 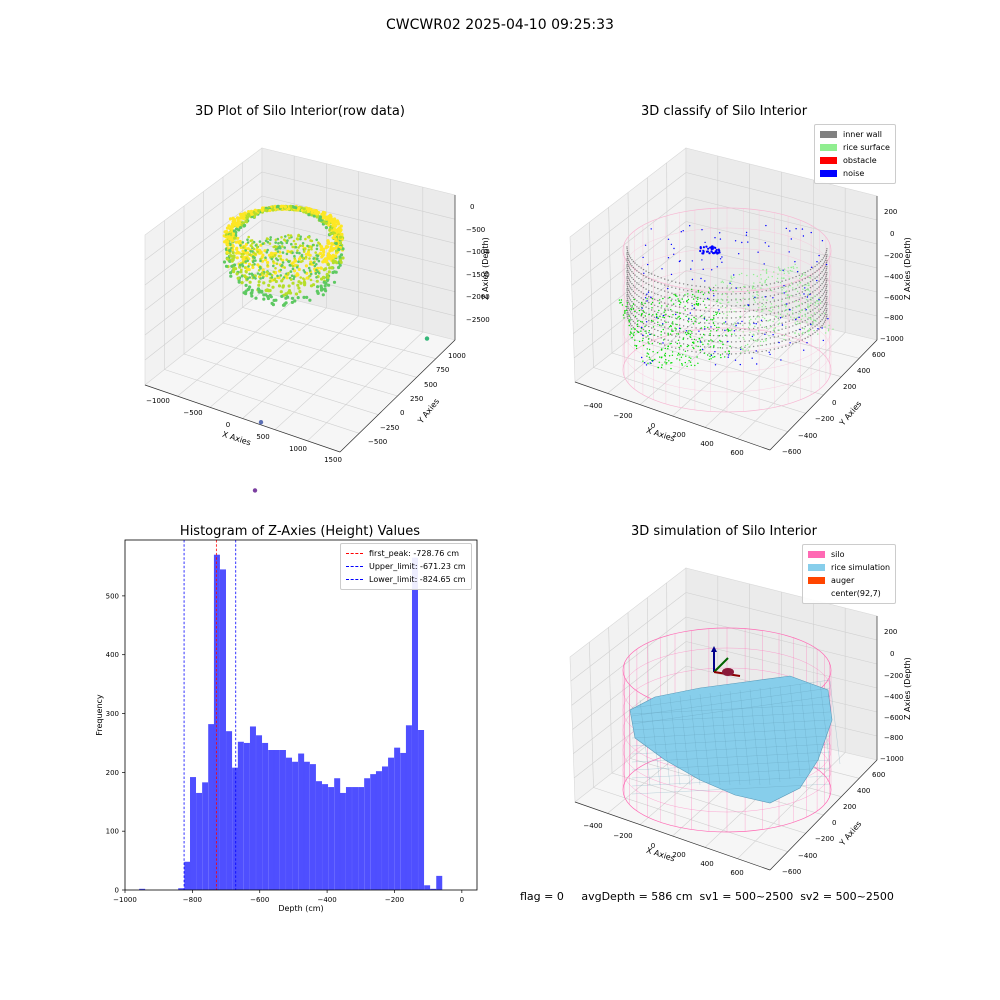 I want to click on legend-item: auger, so click(x=849, y=580).